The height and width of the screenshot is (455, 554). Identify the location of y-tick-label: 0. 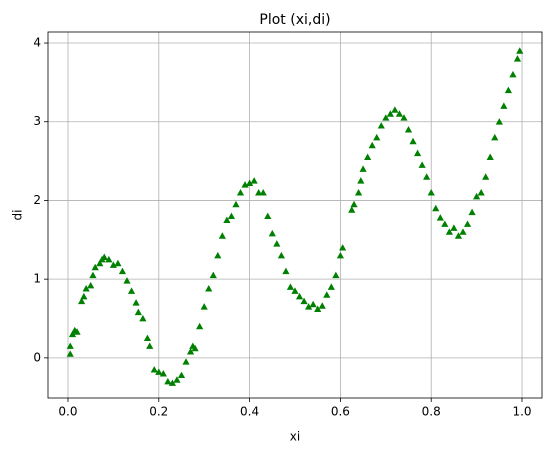
(37, 357).